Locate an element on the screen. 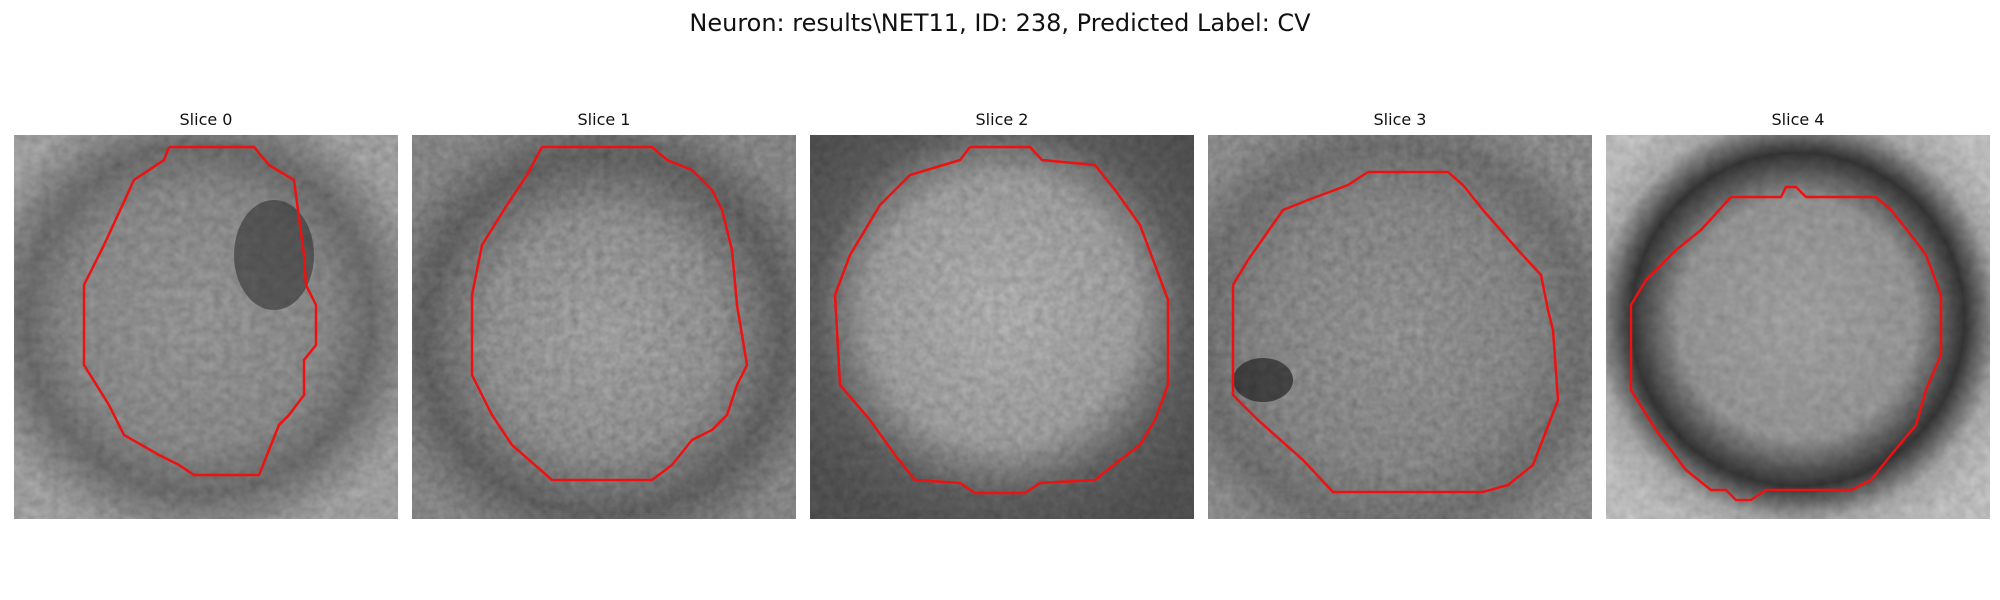 Image resolution: width=2000 pixels, height=600 pixels. slice-0-canvas is located at coordinates (206, 327).